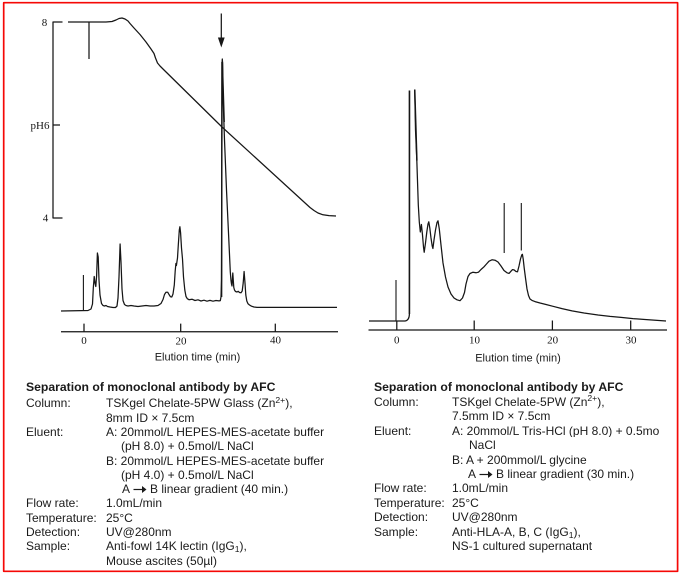 The width and height of the screenshot is (681, 574). What do you see at coordinates (46, 218) in the screenshot?
I see `svg-text: 4` at bounding box center [46, 218].